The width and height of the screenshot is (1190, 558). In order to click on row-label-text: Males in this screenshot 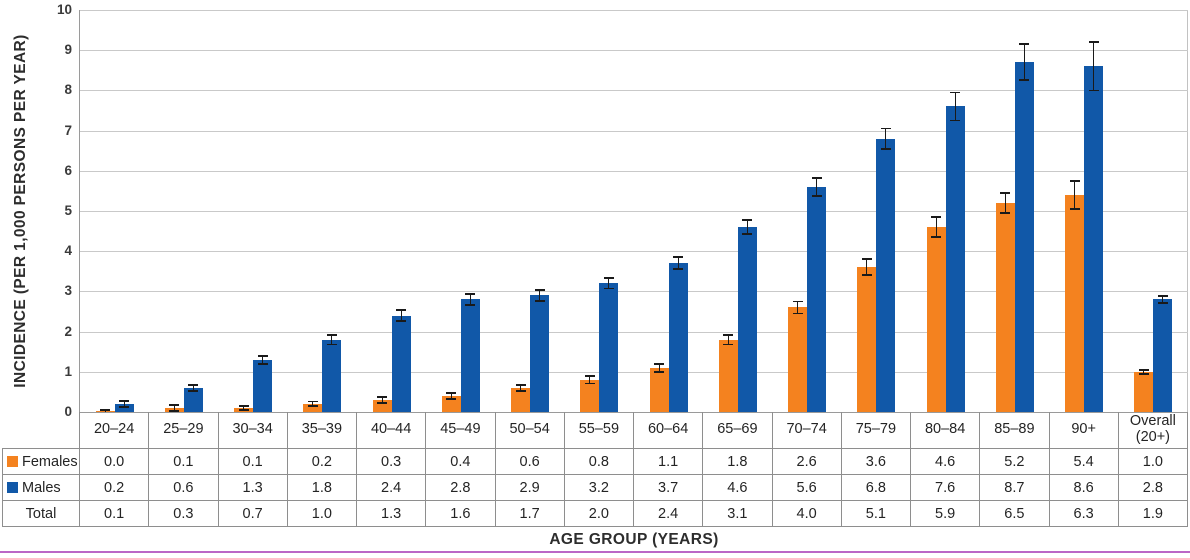, I will do `click(41, 487)`.